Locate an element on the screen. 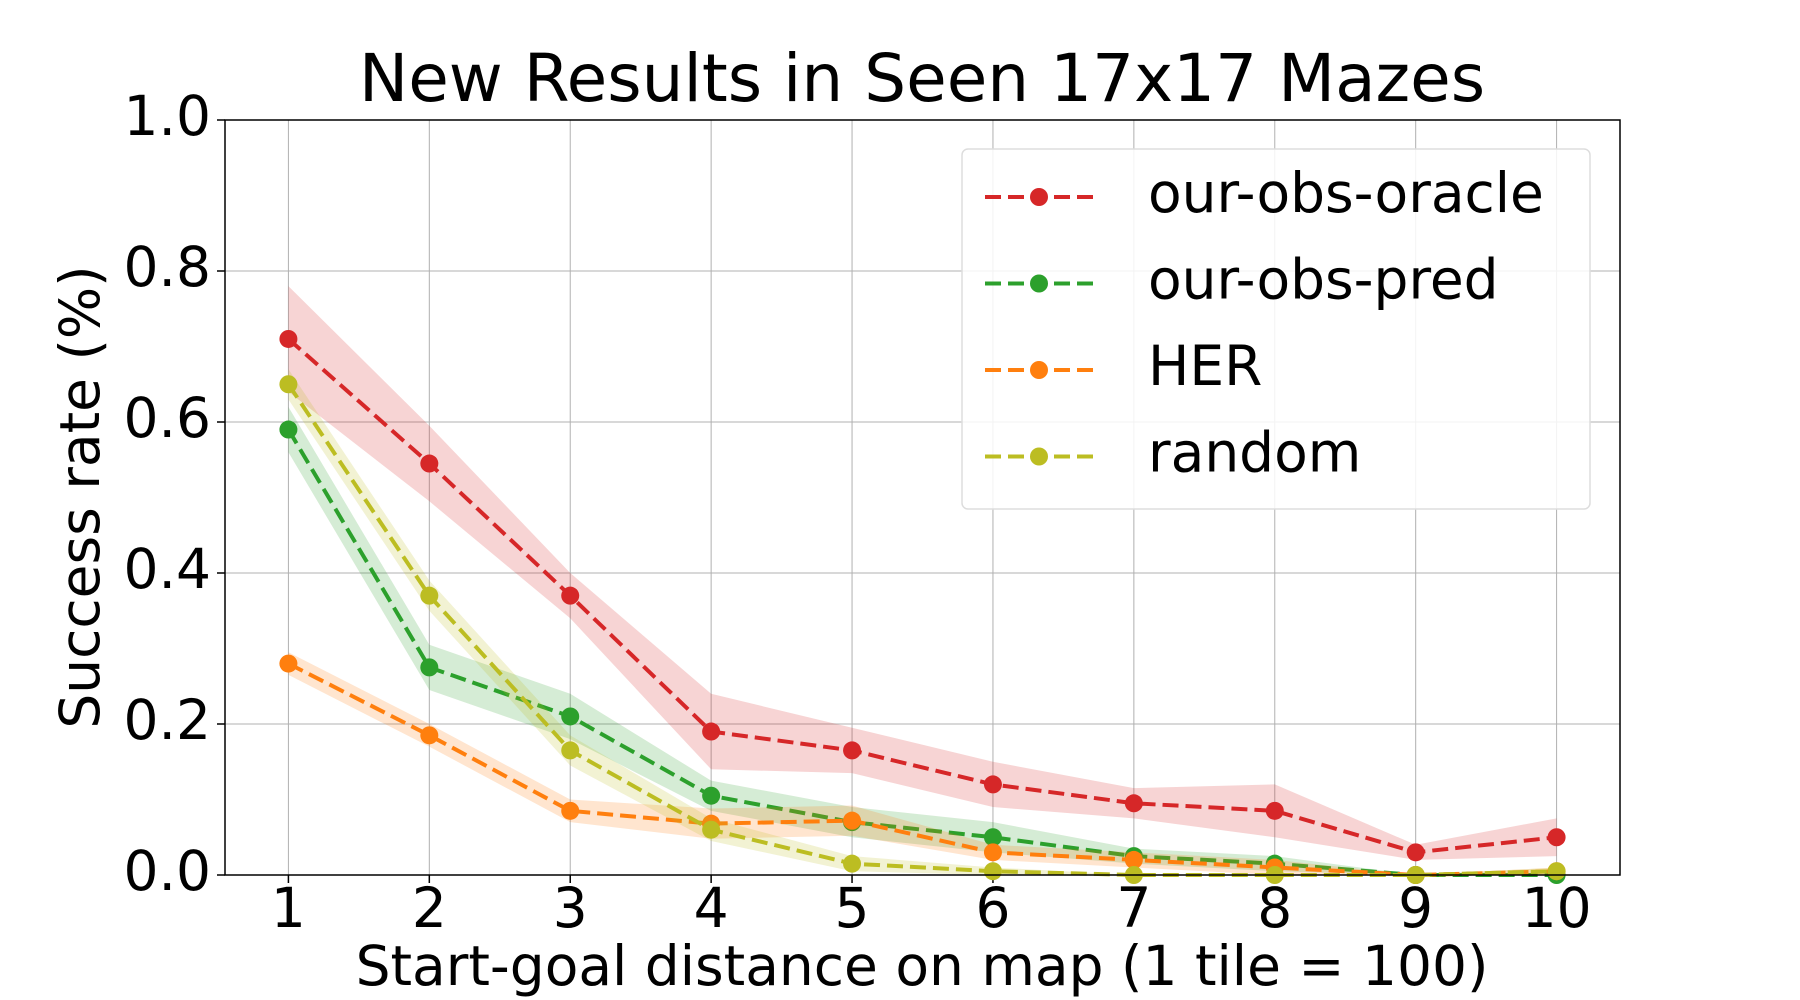 This screenshot has height=1000, width=1800. y-tick-label: 0.4 is located at coordinates (167, 569).